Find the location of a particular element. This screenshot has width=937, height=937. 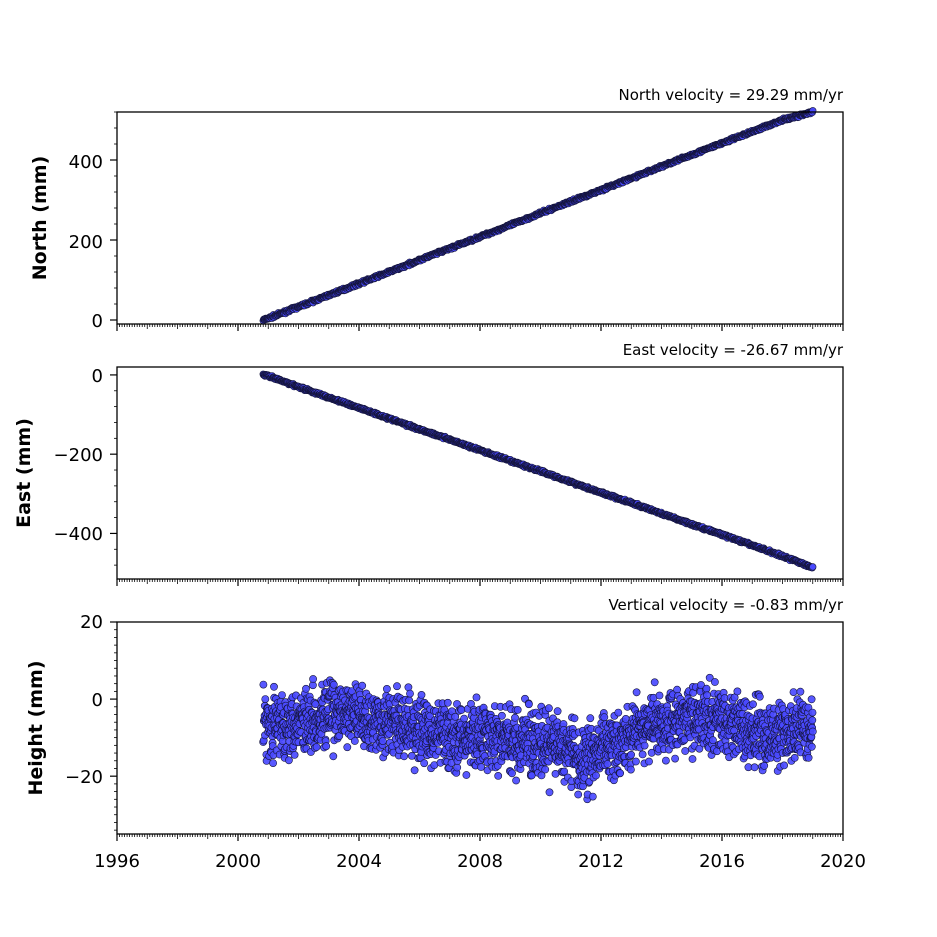

north-y-axis-label: North (mm) is located at coordinates (40, 218).